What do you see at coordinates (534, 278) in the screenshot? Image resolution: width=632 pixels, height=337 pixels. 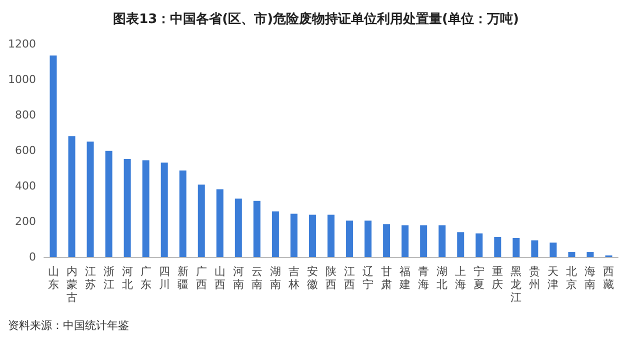 I see `x-tick-label: 贵州` at bounding box center [534, 278].